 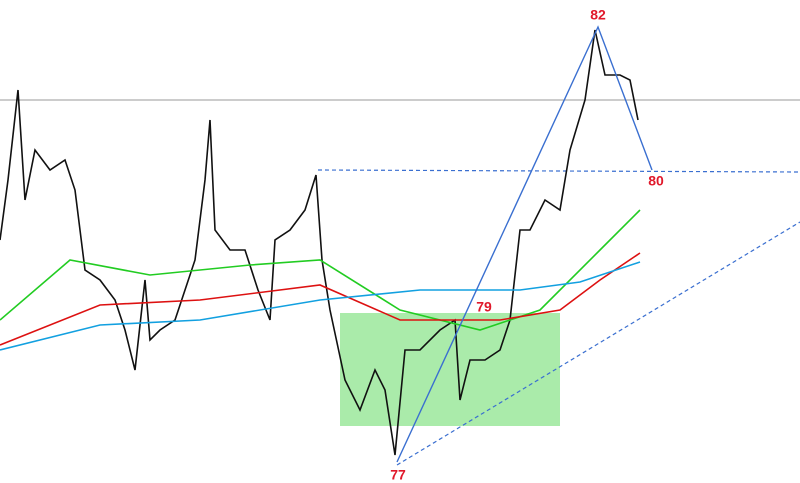 What do you see at coordinates (320, 306) in the screenshot?
I see `ma-blue` at bounding box center [320, 306].